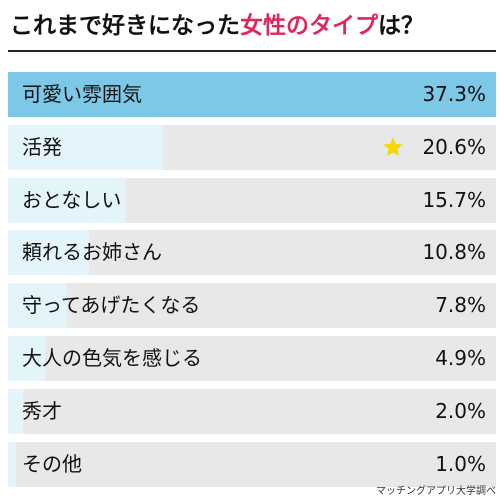  Describe the element at coordinates (42, 146) in the screenshot. I see `category-label: 活発` at that location.